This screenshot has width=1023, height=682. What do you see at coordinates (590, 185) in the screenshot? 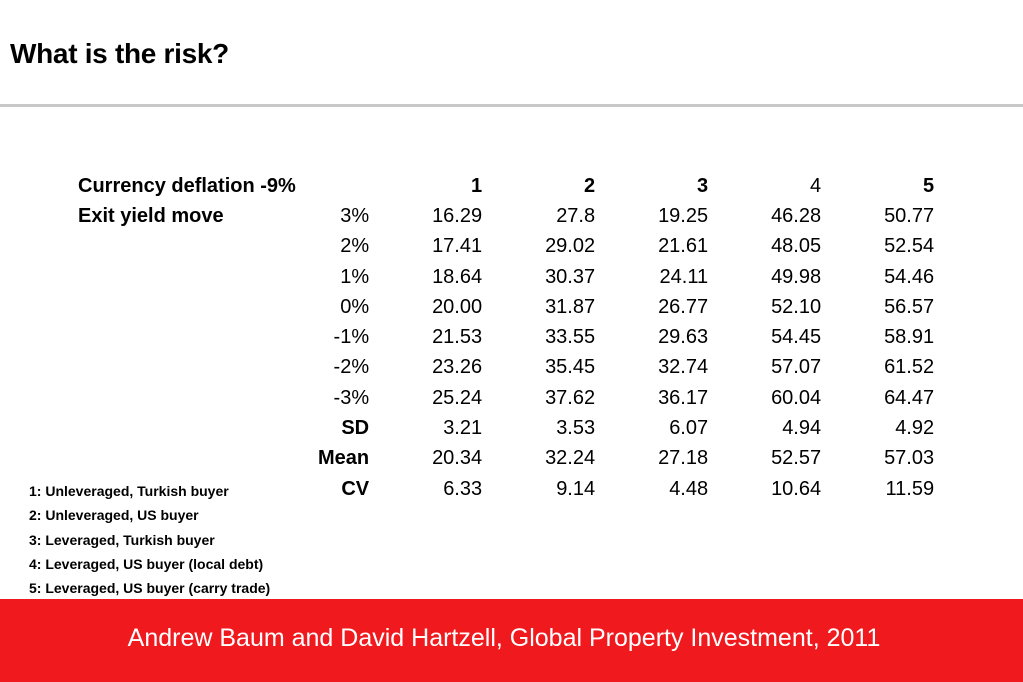
I see `column-header: 2` at bounding box center [590, 185].